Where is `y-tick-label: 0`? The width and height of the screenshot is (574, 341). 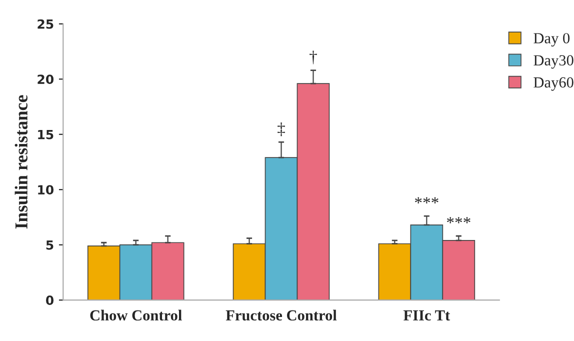
y-tick-label: 0 is located at coordinates (50, 301).